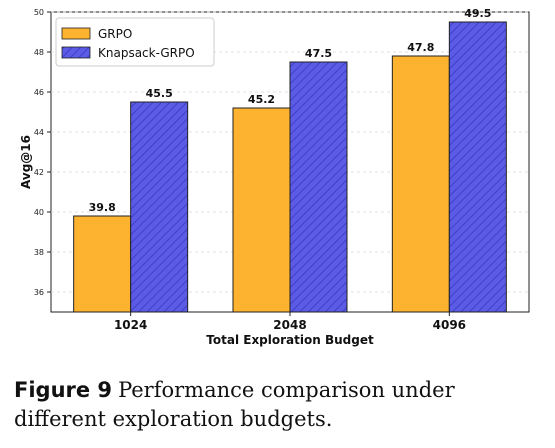 Image resolution: width=555 pixels, height=448 pixels. Describe the element at coordinates (261, 99) in the screenshot. I see `data-label: 45.2` at that location.